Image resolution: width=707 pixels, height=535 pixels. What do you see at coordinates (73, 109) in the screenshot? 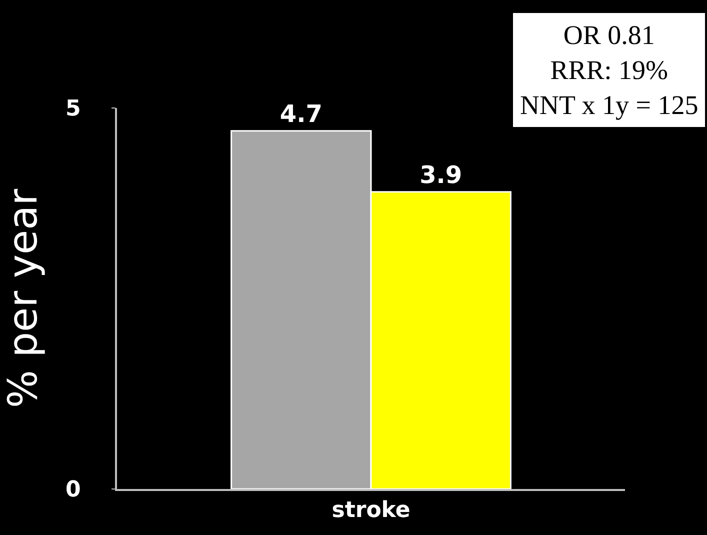
I see `y-tick-label: 5` at bounding box center [73, 109].